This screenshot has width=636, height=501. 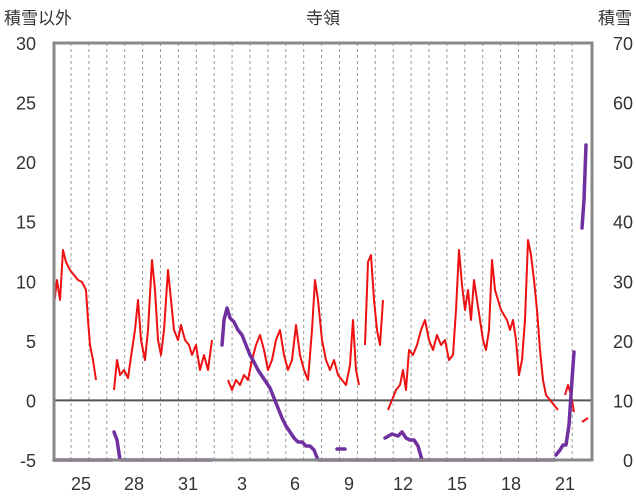 I want to click on right-tick-labels: 70 60 50 40 30 20 10 0, so click(x=623, y=252).